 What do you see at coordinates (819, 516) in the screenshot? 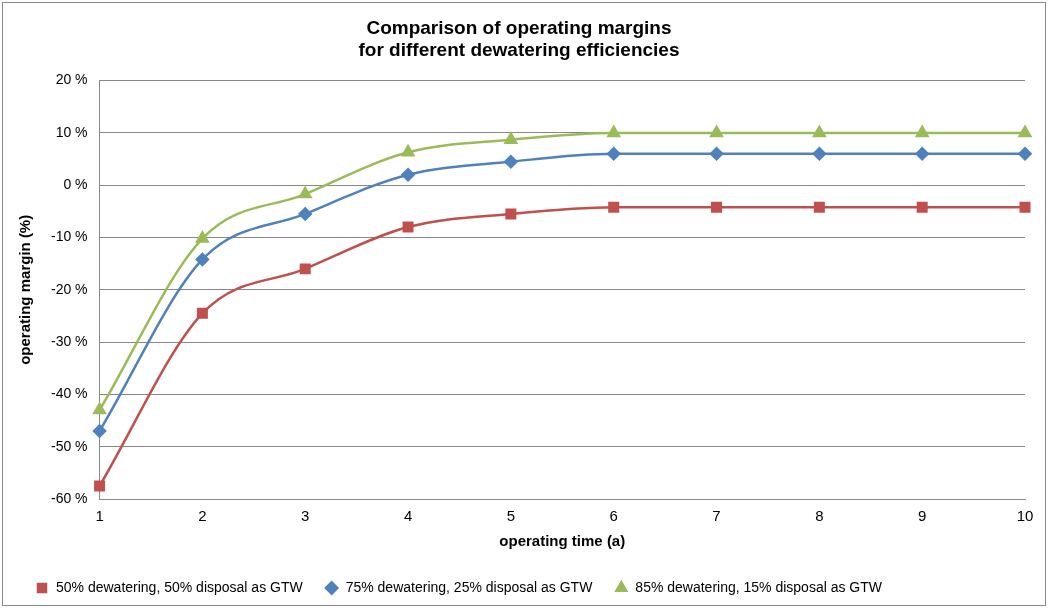
I see `x-tick-label: 8` at bounding box center [819, 516].